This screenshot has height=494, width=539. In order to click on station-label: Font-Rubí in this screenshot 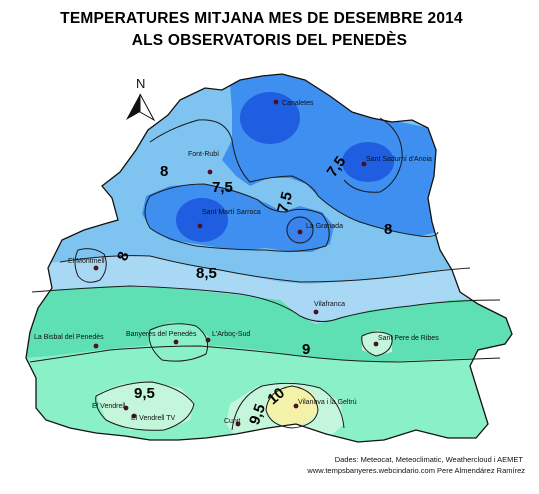, I will do `click(203, 154)`.